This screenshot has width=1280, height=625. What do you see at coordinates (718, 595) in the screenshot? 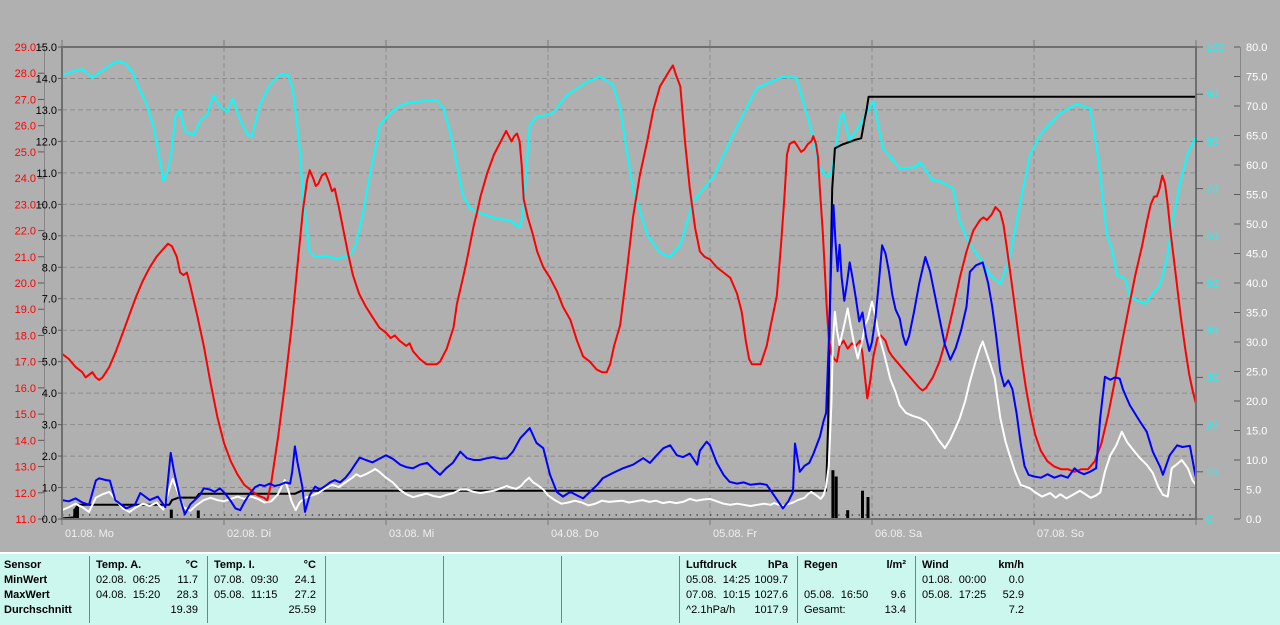
I see `stats-value-time: 07.08. 10:15` at bounding box center [718, 595].